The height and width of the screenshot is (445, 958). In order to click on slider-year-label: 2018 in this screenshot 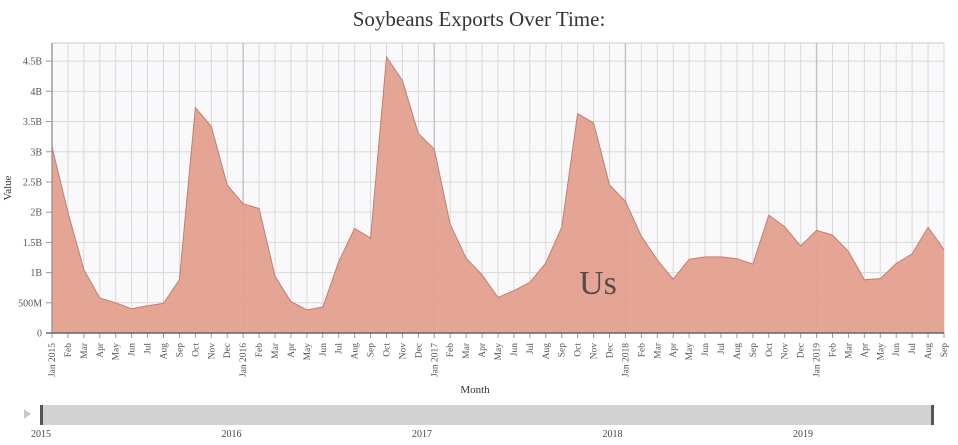, I will do `click(612, 434)`.